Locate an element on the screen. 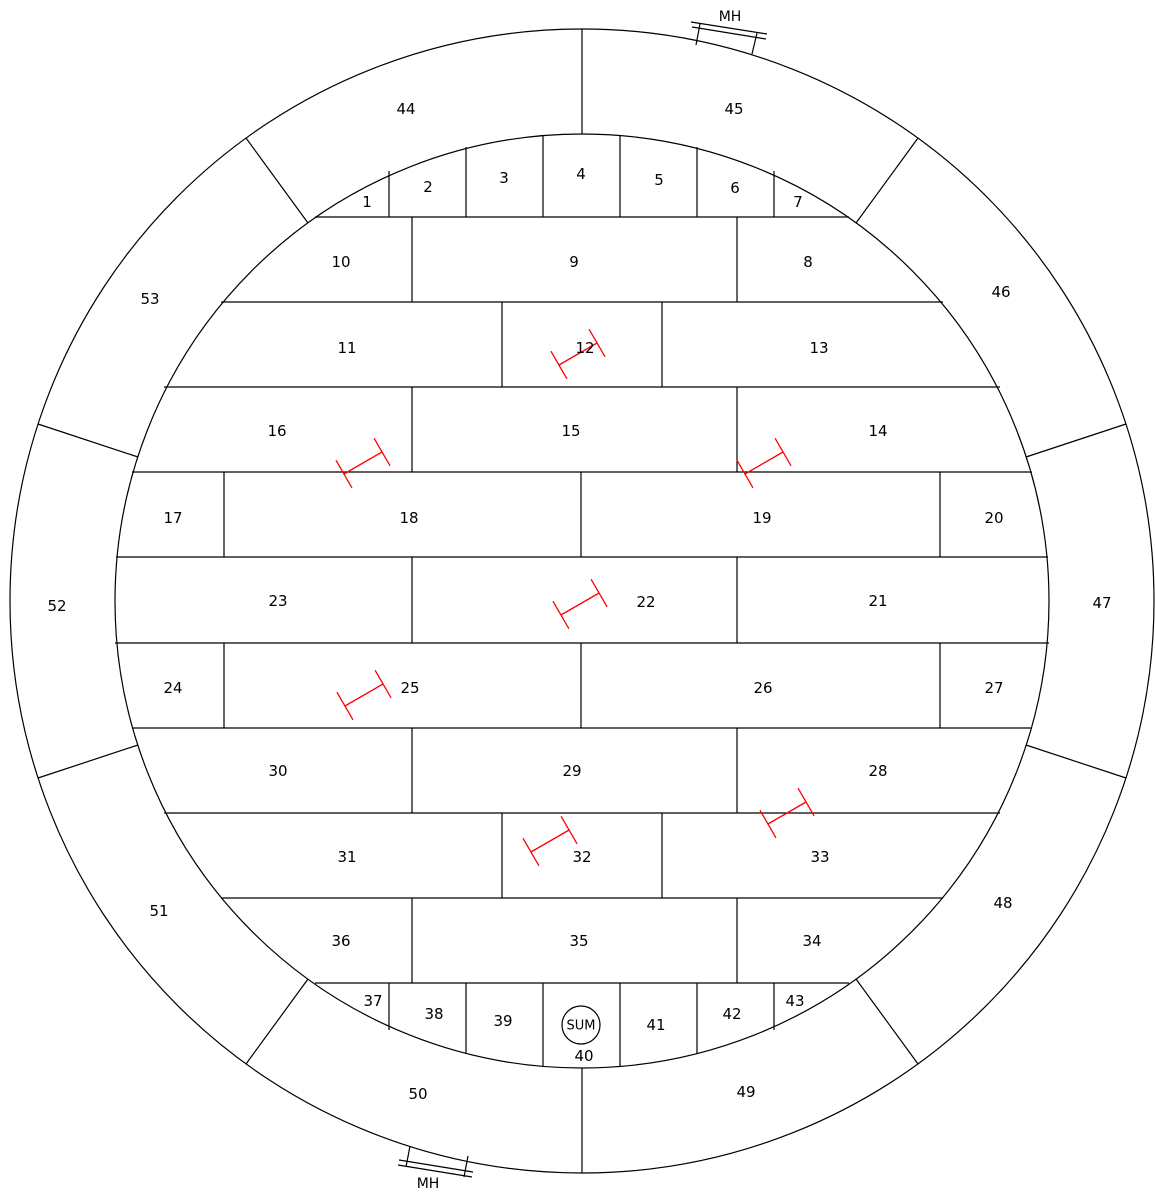  panel-label-32: 32 is located at coordinates (581, 857).